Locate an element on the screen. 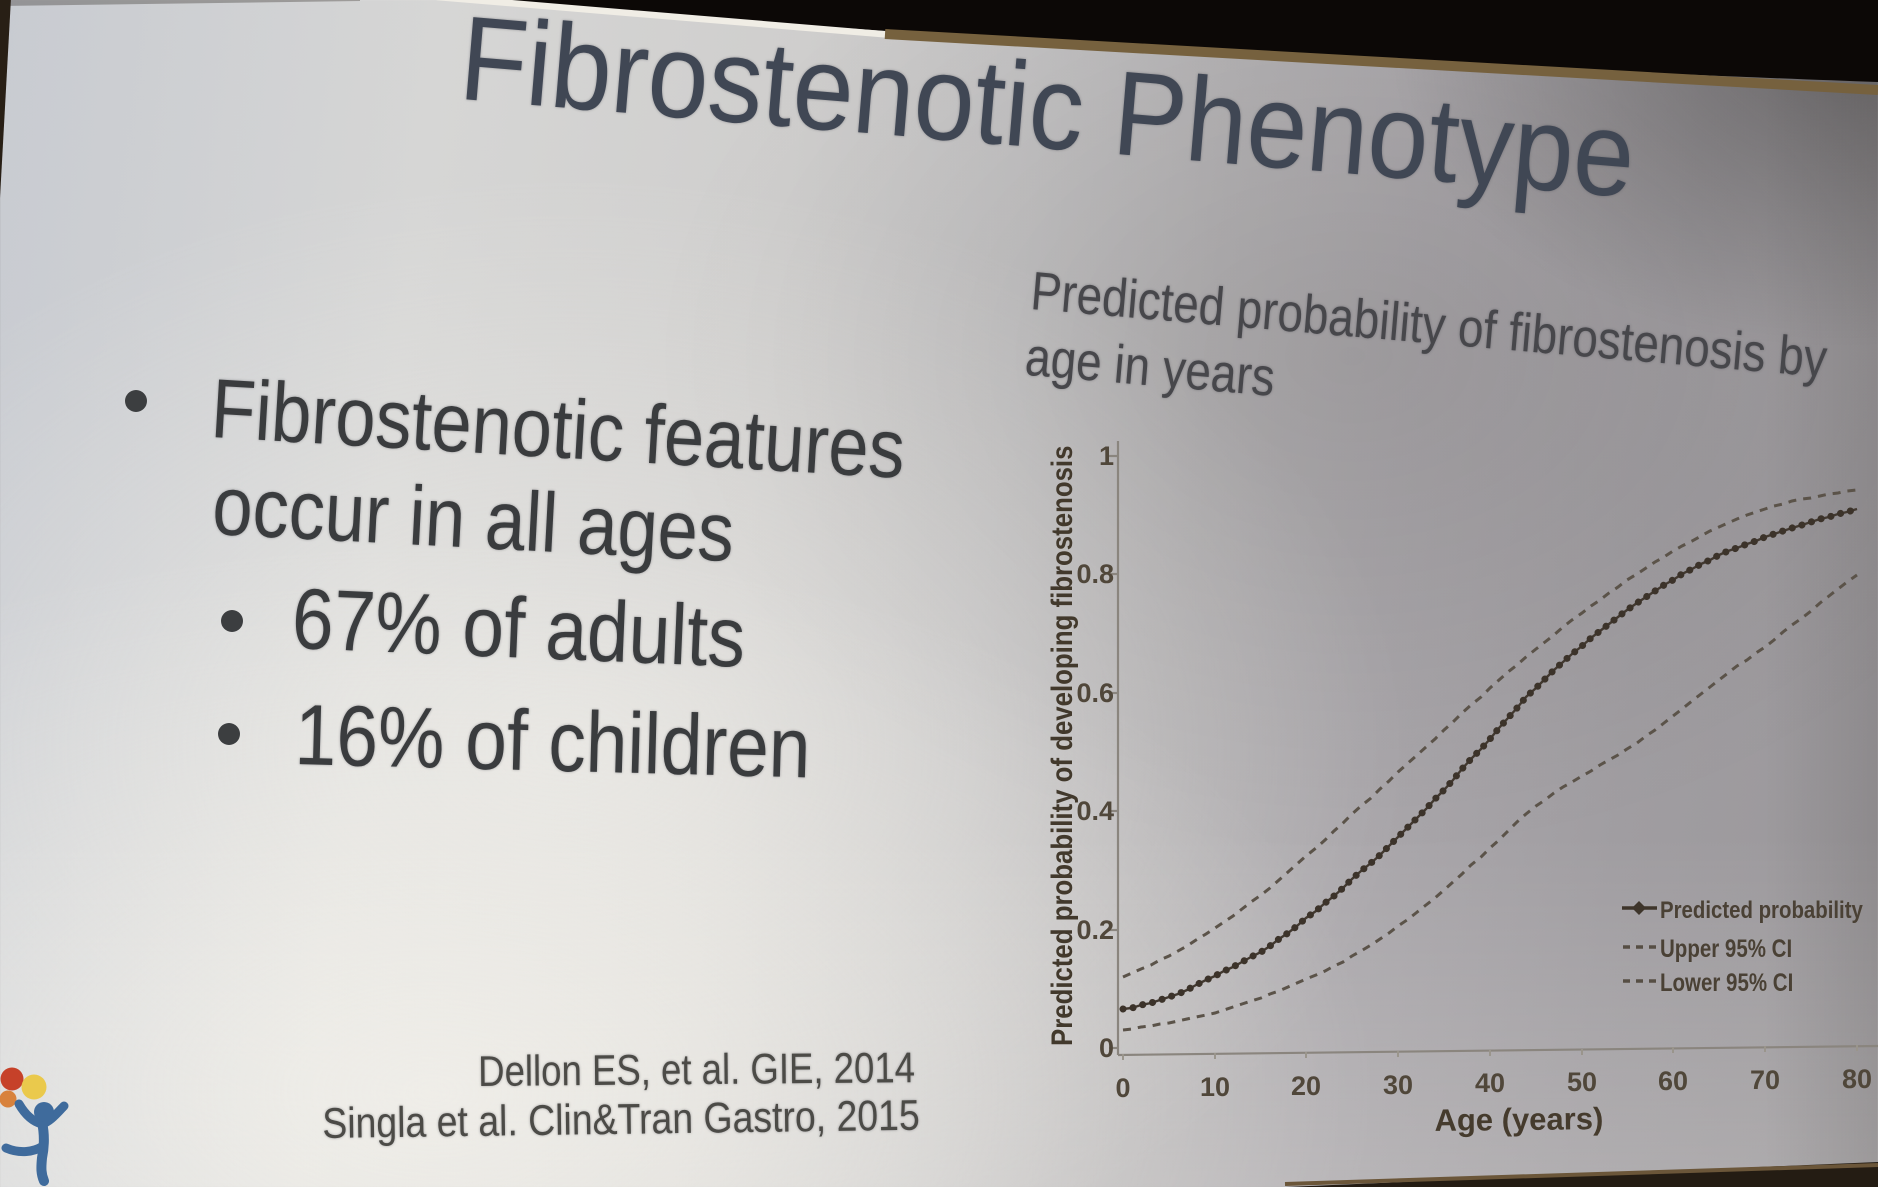  svg-text: 1 is located at coordinates (1106, 456).